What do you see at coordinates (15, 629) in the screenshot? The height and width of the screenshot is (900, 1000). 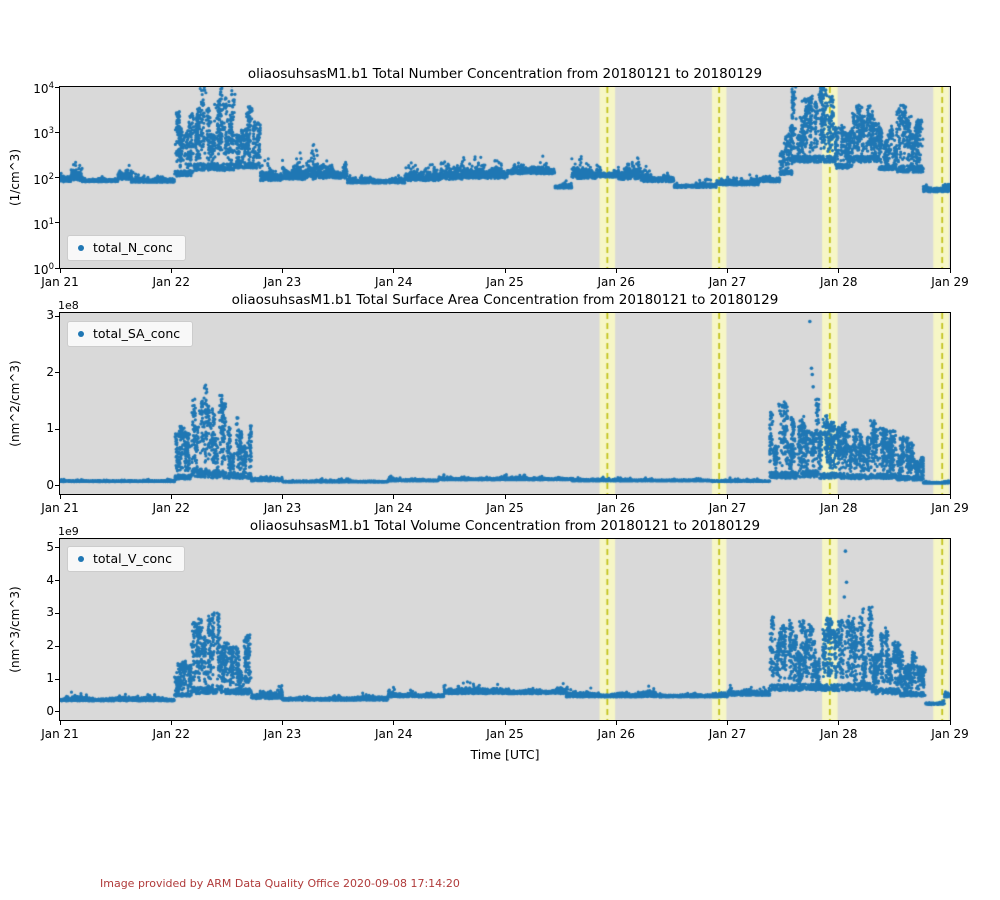 I see `y-axis-label-volume: (nm^3/cm^3)` at bounding box center [15, 629].